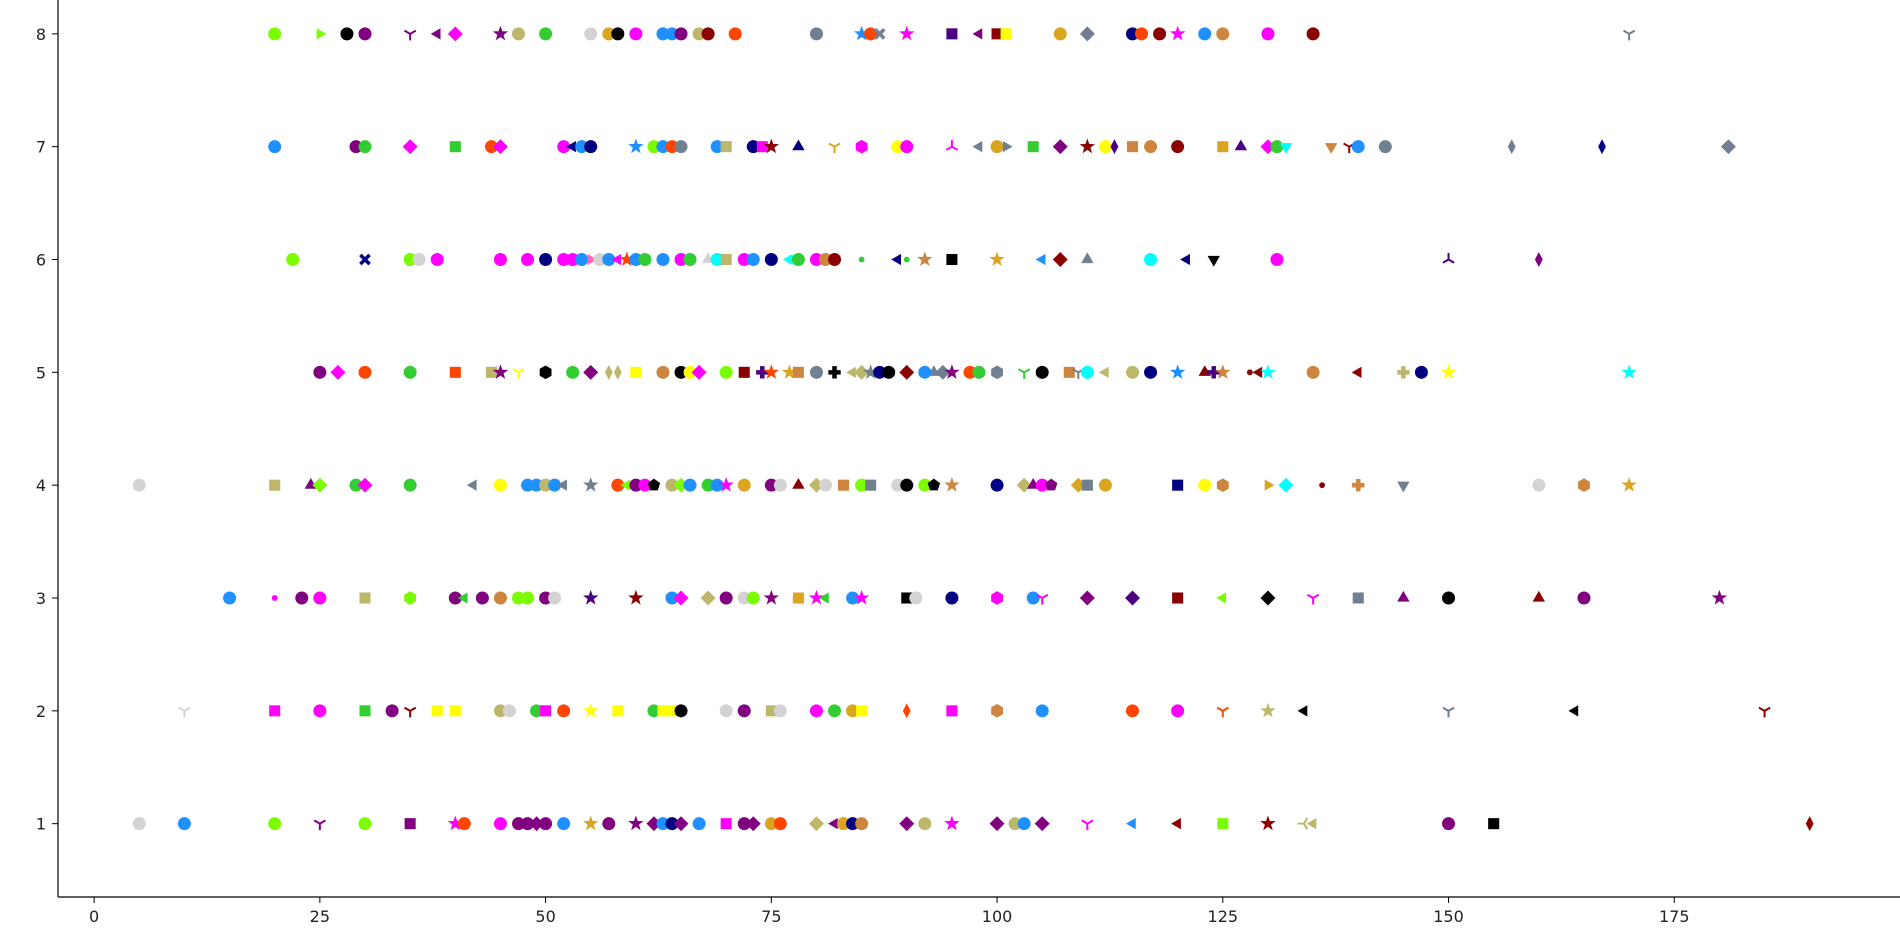 Image resolution: width=1900 pixels, height=942 pixels. What do you see at coordinates (41, 711) in the screenshot?
I see `y-tick-label: 2` at bounding box center [41, 711].